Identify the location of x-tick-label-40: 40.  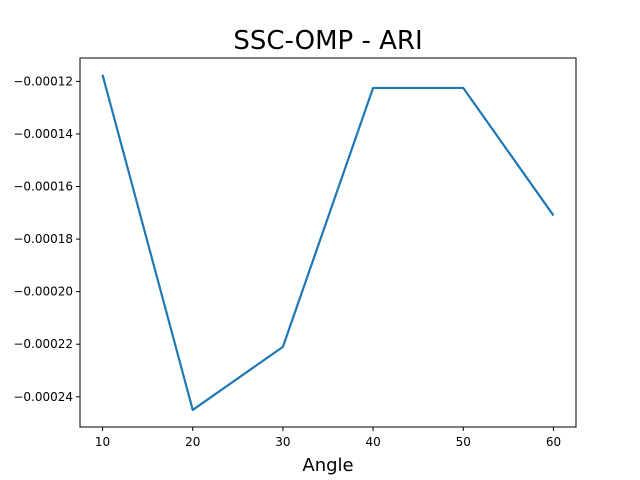
(372, 442).